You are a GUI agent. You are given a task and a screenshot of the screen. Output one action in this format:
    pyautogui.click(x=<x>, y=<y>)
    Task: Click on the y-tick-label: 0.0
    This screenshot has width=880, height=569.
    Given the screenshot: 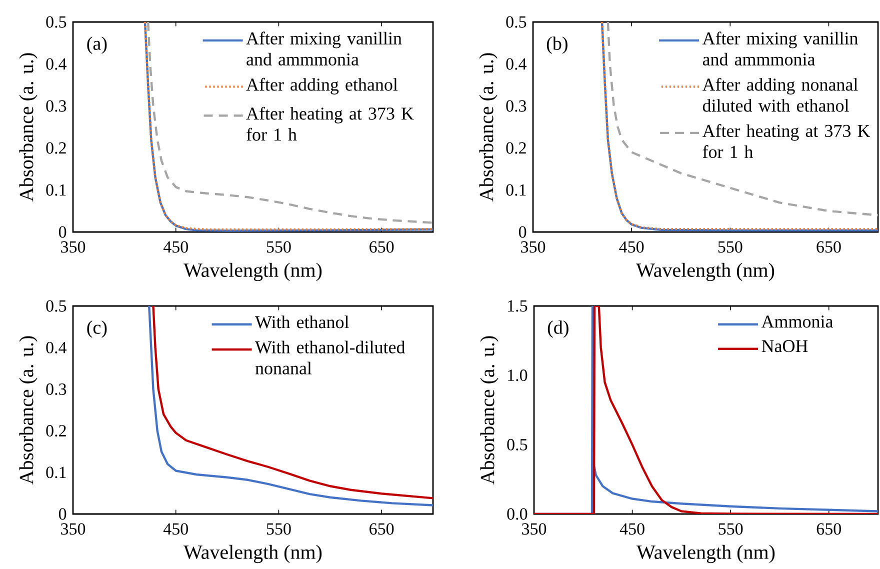 What is the action you would take?
    pyautogui.click(x=517, y=514)
    